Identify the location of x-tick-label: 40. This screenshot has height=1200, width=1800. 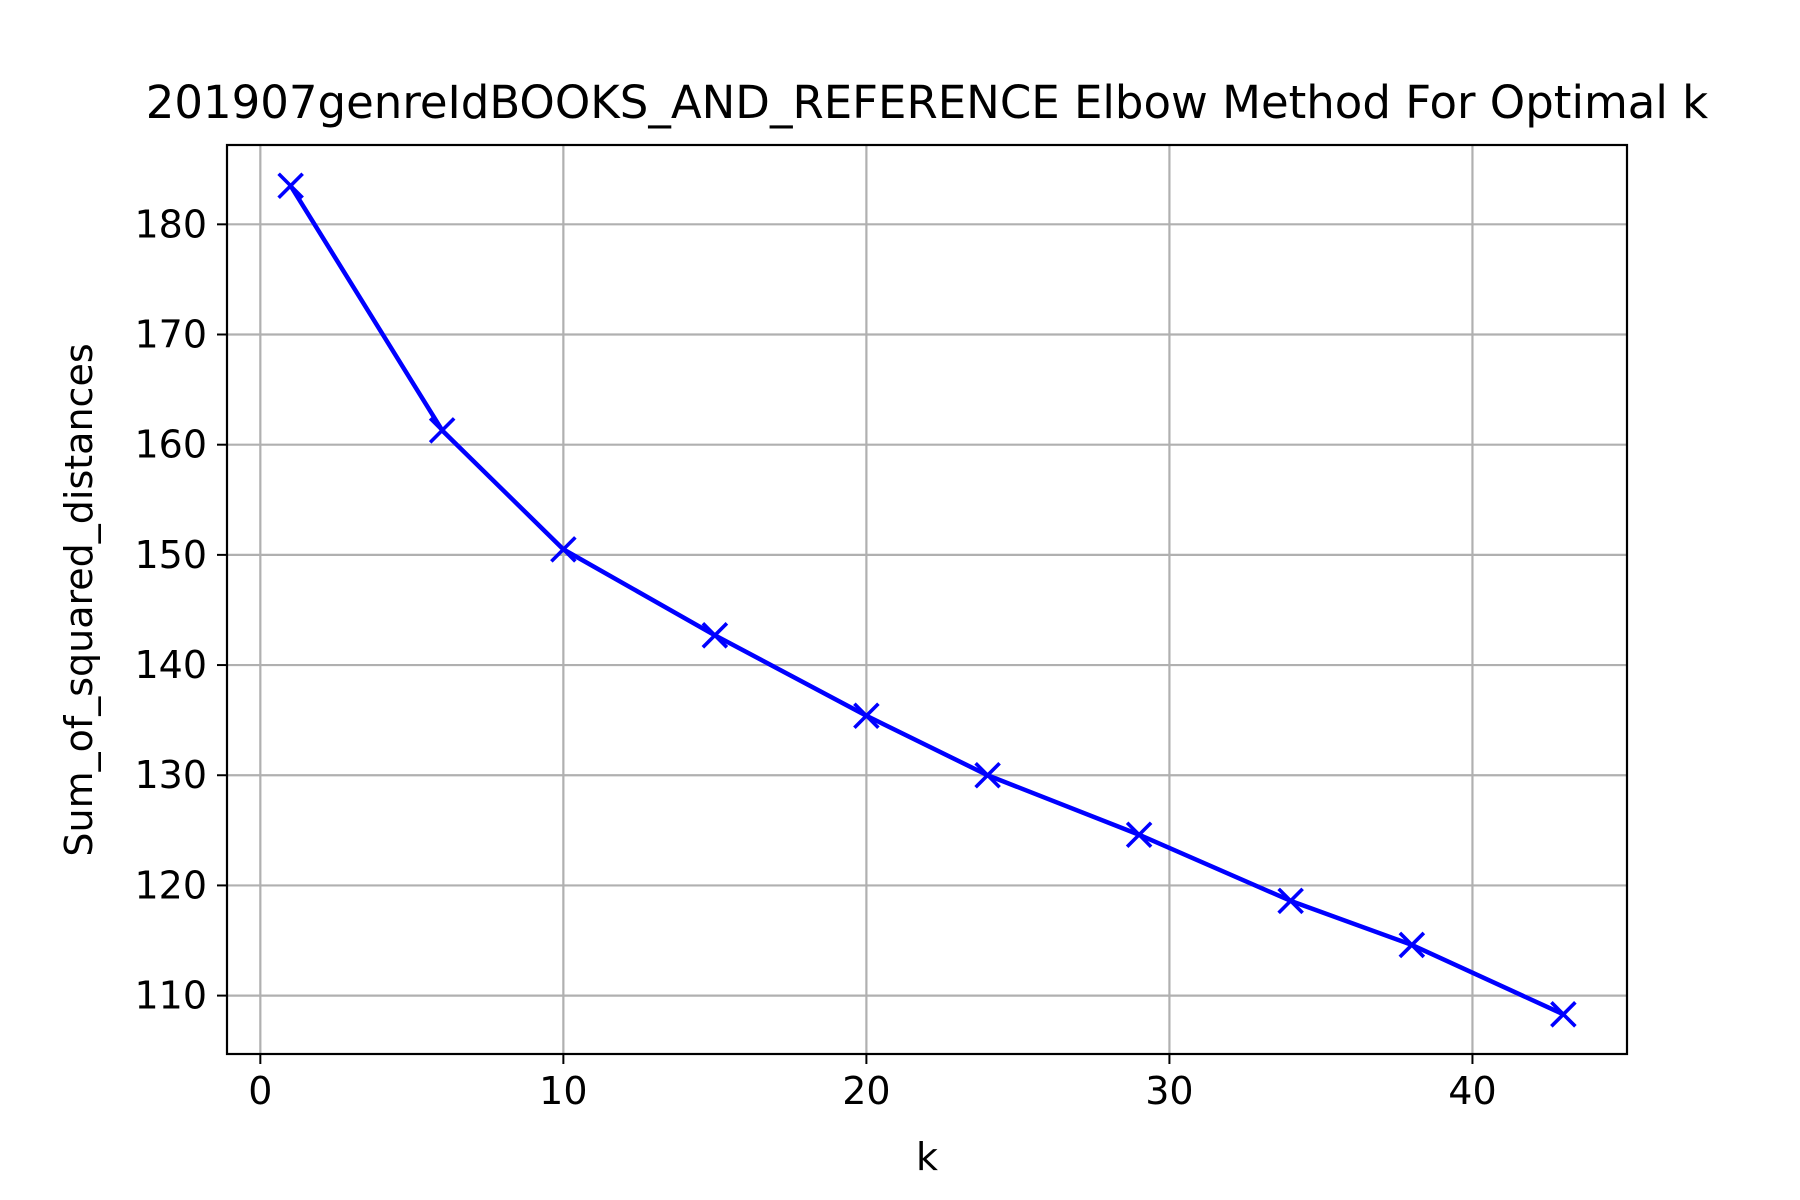
(1472, 1091).